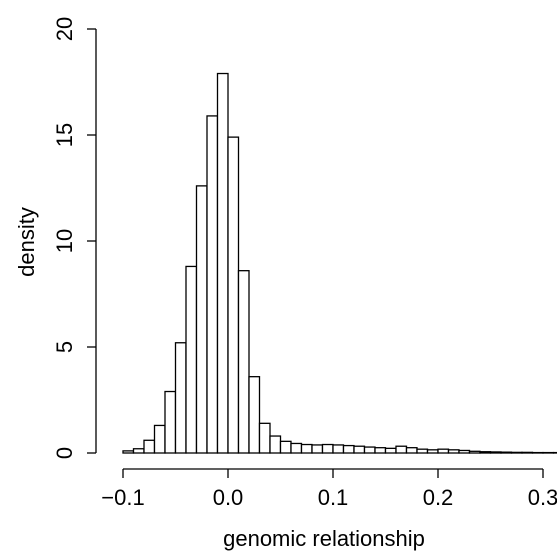 This screenshot has height=551, width=557. I want to click on x-tick-label: 0.1, so click(333, 497).